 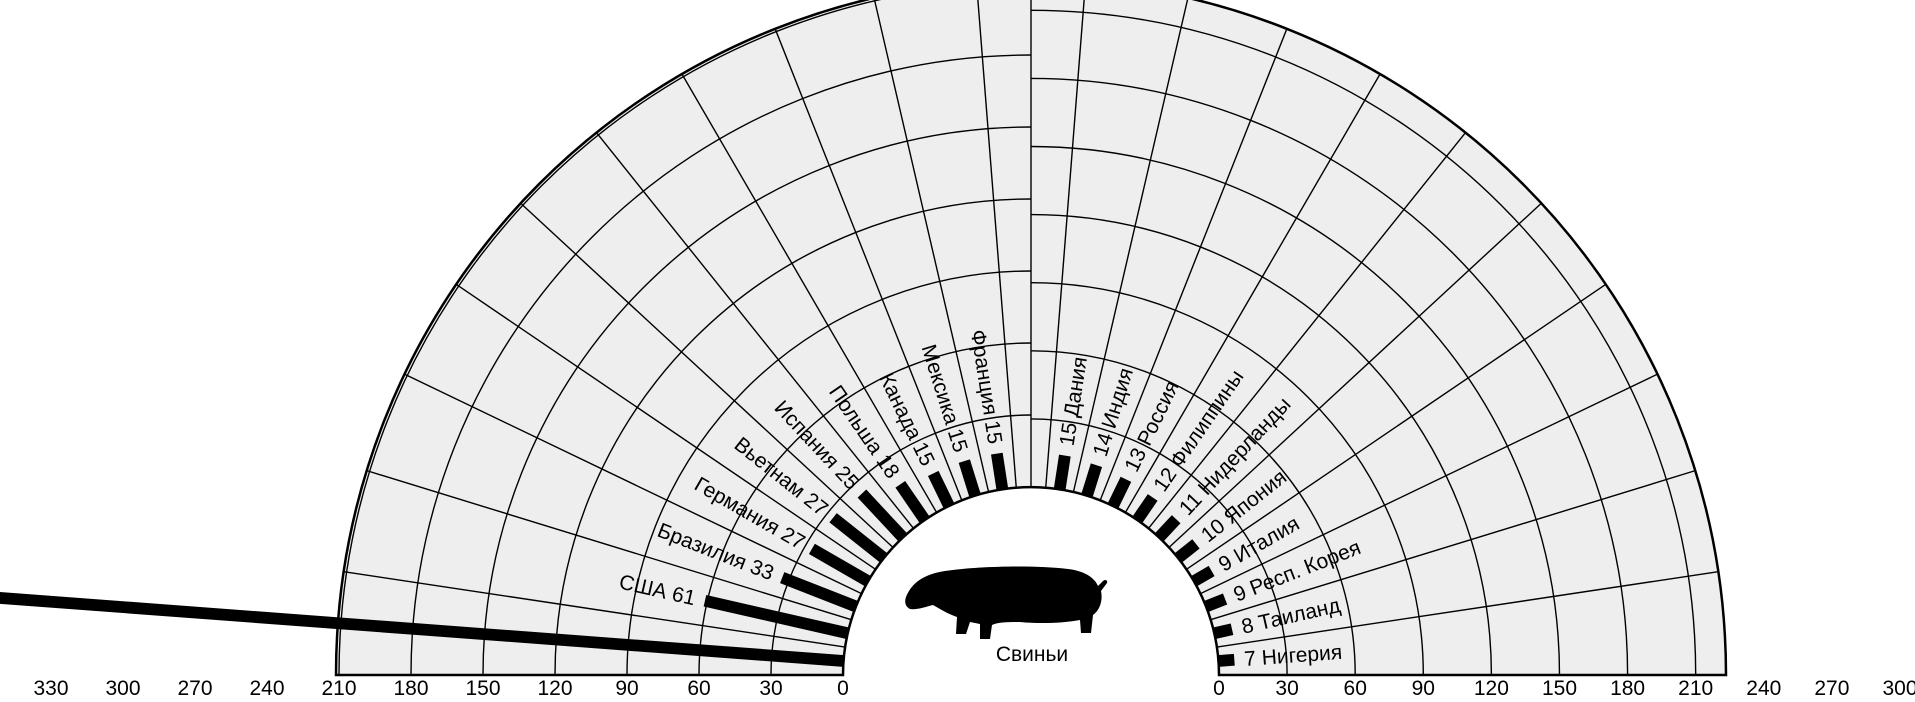 What do you see at coordinates (1898, 688) in the screenshot?
I see `axis-tick-label-right: 300` at bounding box center [1898, 688].